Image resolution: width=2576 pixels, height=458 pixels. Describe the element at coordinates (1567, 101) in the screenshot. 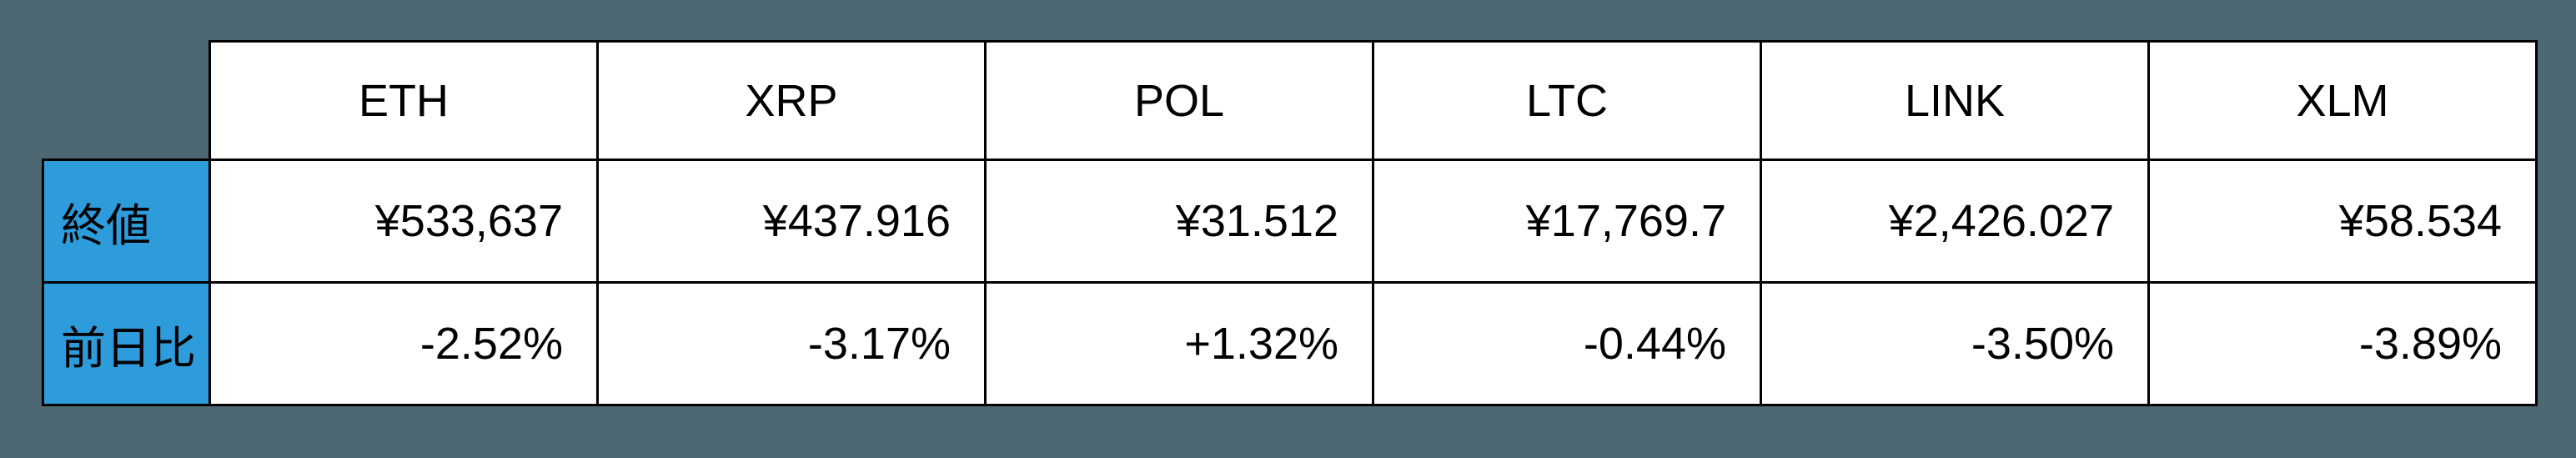

I see `column-header-ltc: LTC` at that location.